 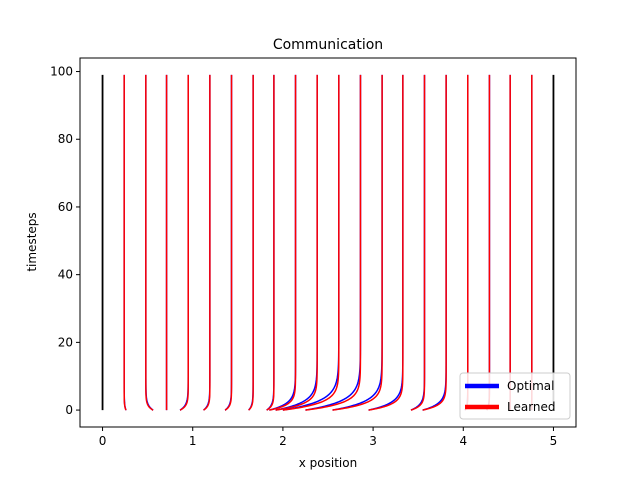 What do you see at coordinates (65, 207) in the screenshot?
I see `y-tick-label-3: 60` at bounding box center [65, 207].